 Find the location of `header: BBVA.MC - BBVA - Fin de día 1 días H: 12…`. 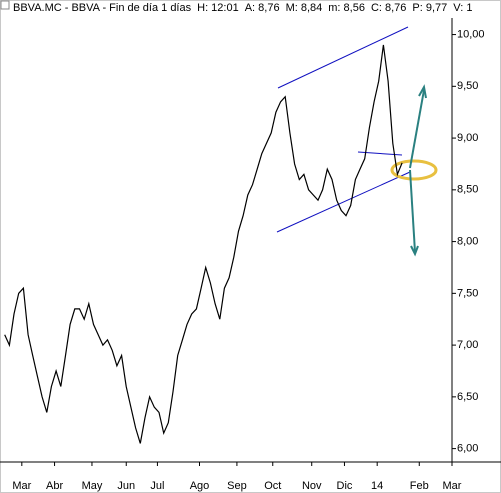

header: BBVA.MC - BBVA - Fin de día 1 días H: 12… is located at coordinates (236, 7).